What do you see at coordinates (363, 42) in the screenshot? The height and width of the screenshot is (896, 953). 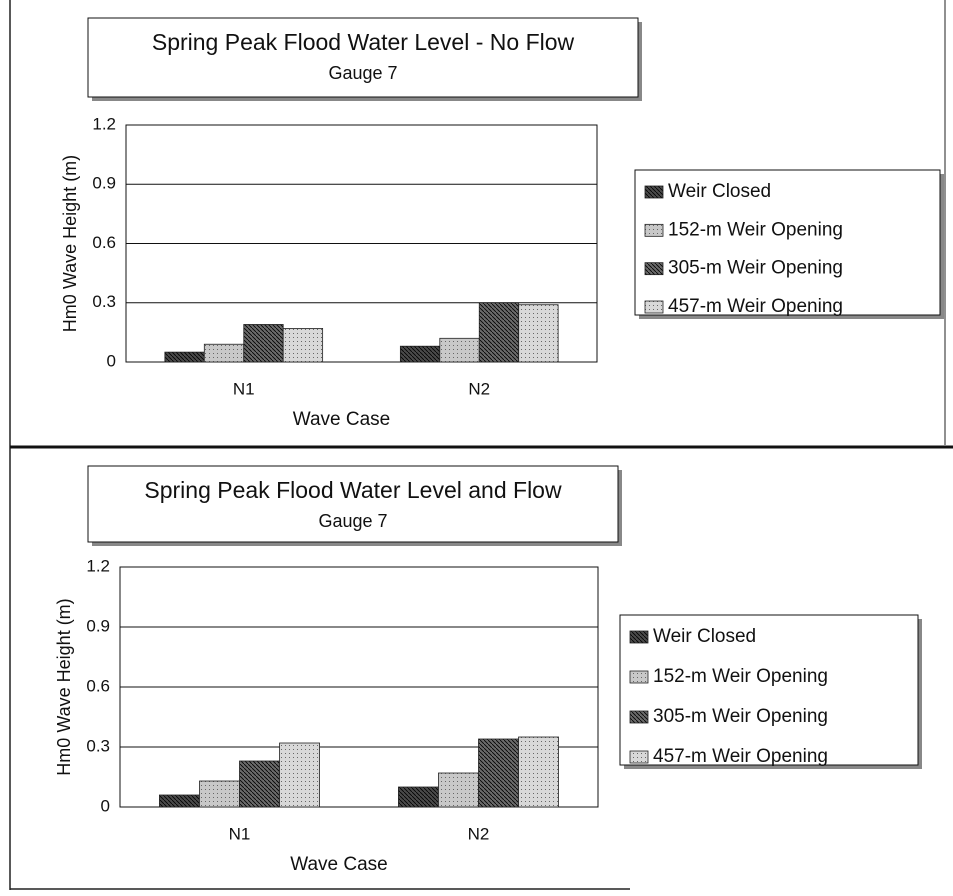 I see `chart-title: Spring Peak Flood Water Level - No Flow` at bounding box center [363, 42].